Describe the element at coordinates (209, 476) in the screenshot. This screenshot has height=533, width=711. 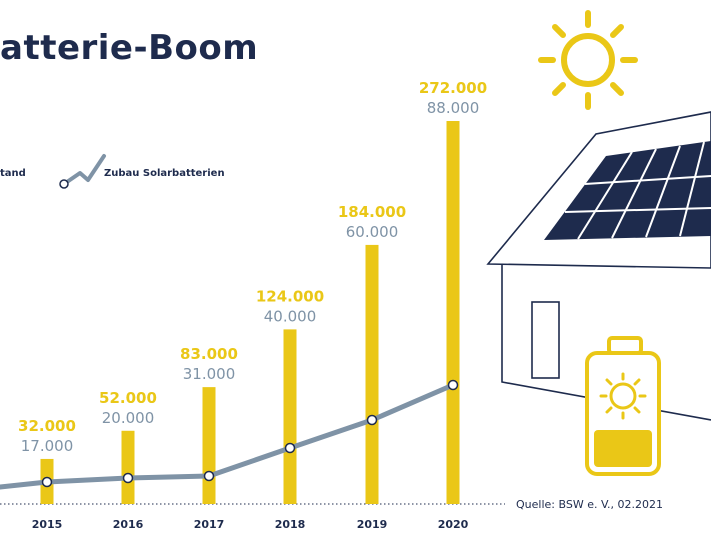
I see `line-point-2017` at that location.